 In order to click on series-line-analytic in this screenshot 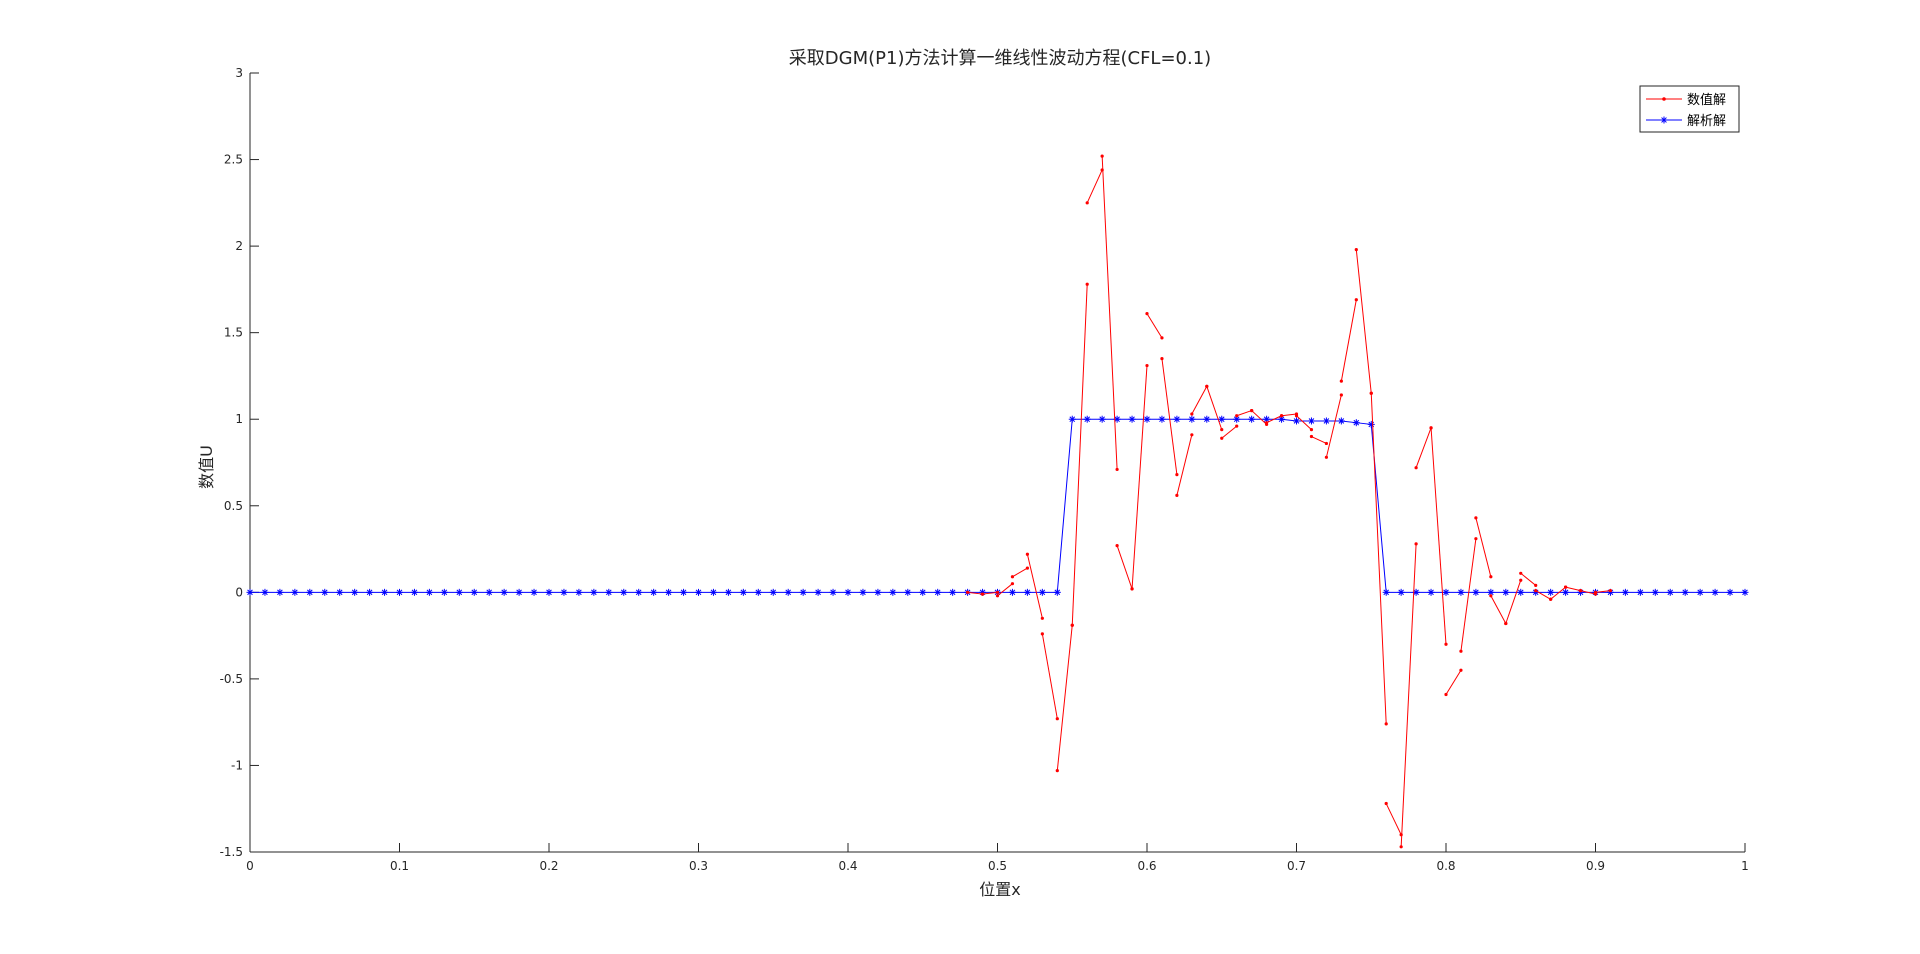, I will do `click(997, 505)`.